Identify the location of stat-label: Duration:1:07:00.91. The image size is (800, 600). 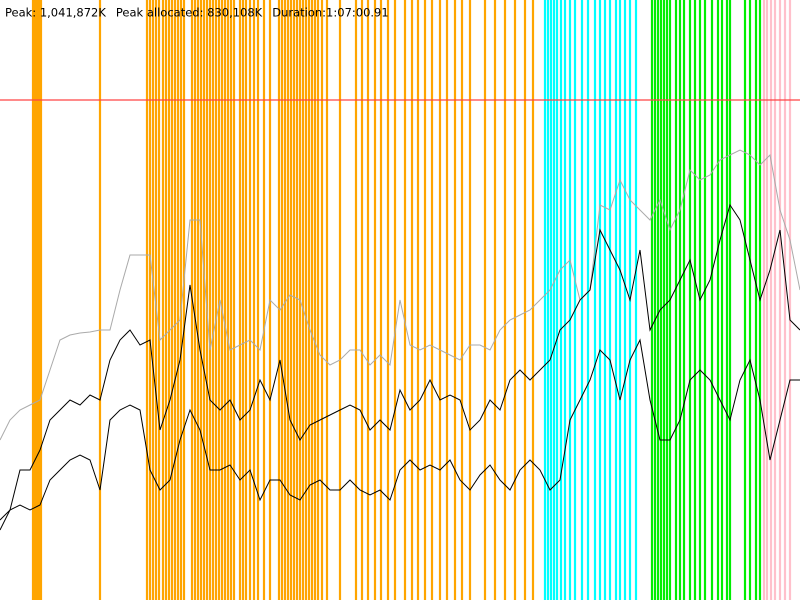
(330, 13).